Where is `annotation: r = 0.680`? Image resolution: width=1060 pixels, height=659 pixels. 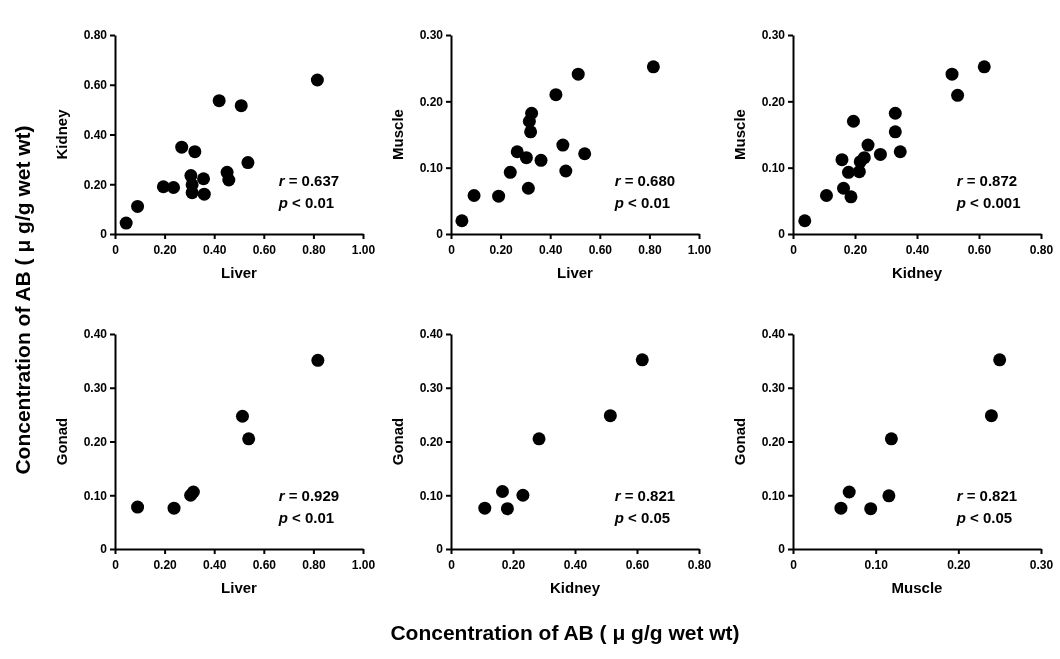
annotation: r = 0.680 is located at coordinates (645, 180).